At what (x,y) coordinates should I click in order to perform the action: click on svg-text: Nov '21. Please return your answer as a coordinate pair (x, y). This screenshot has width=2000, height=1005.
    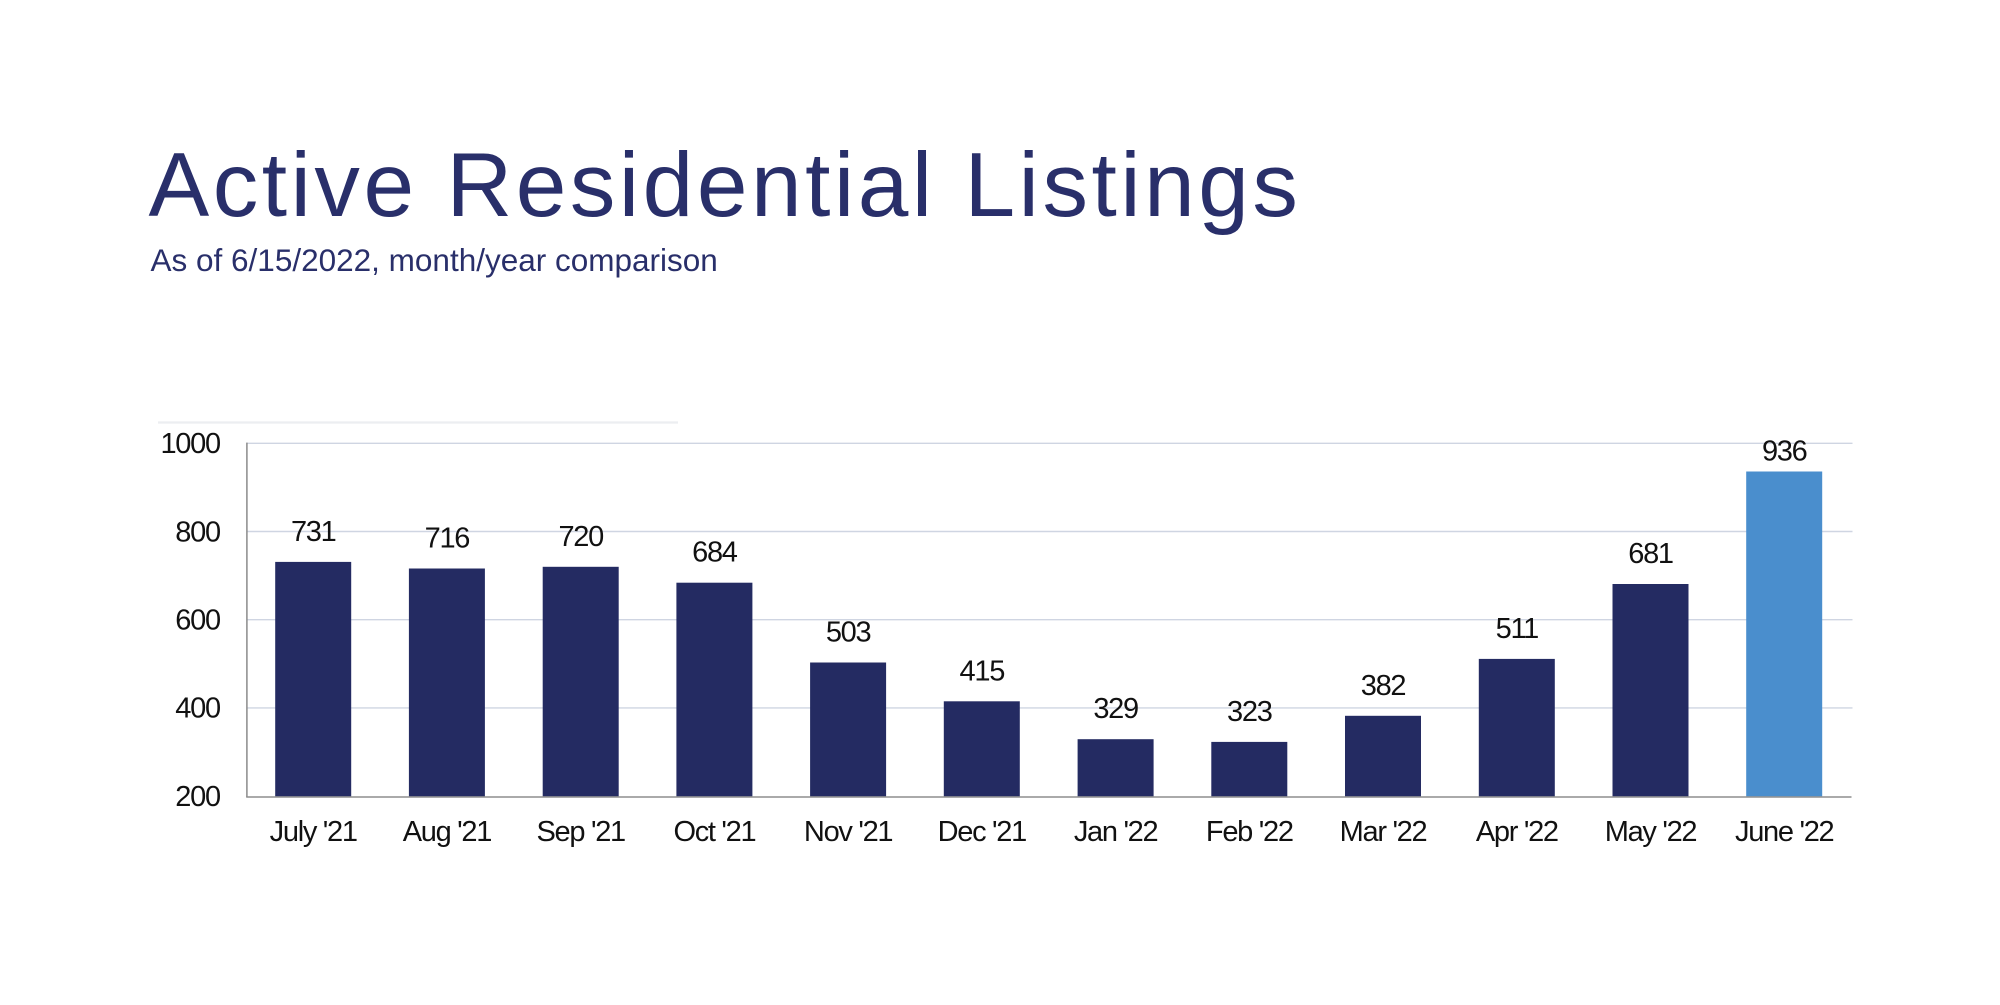
    Looking at the image, I should click on (848, 832).